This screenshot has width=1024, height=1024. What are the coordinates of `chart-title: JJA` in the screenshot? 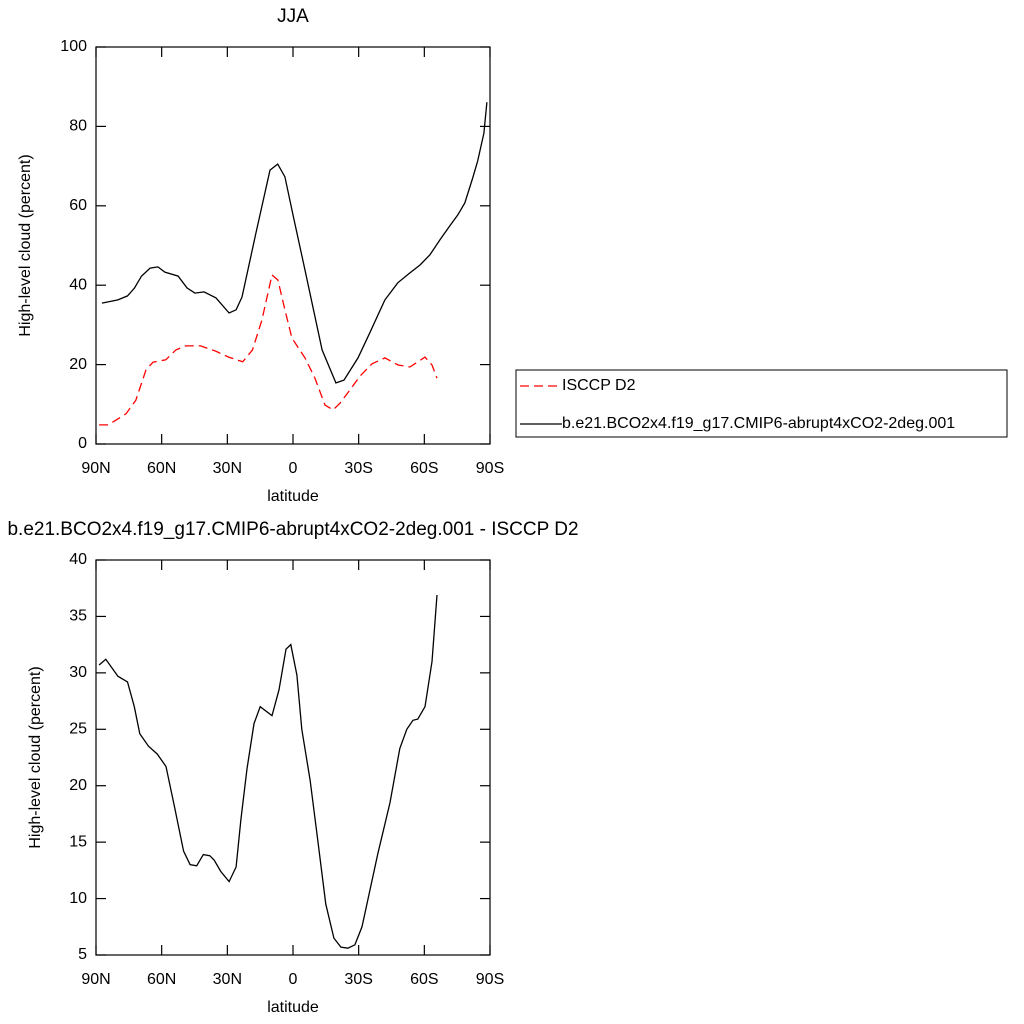 It's located at (293, 16).